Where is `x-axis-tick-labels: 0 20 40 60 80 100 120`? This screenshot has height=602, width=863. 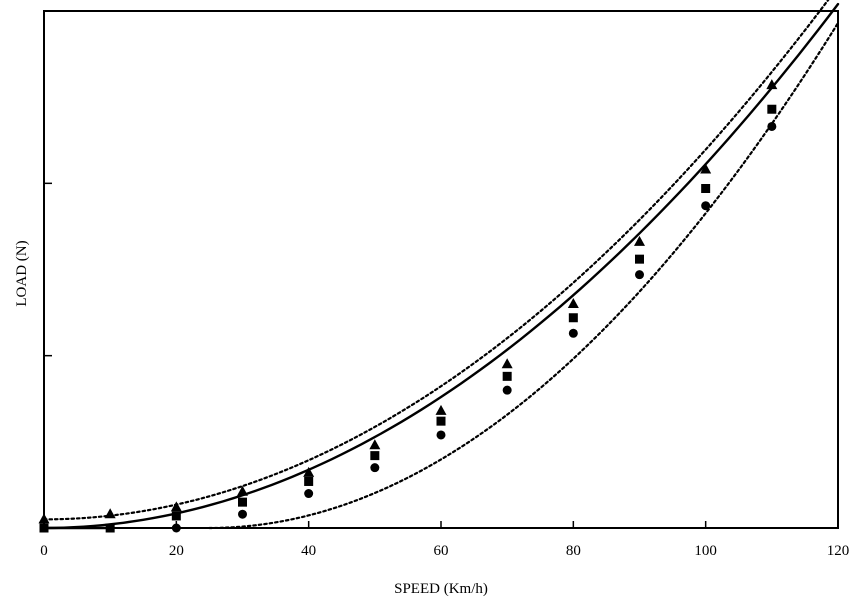
x-axis-tick-labels: 0 20 40 60 80 100 120 is located at coordinates (444, 551).